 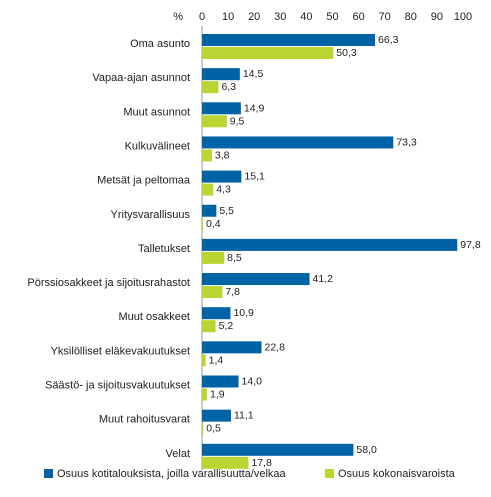 I want to click on category-label: Metsät ja peltomaa, so click(x=144, y=181).